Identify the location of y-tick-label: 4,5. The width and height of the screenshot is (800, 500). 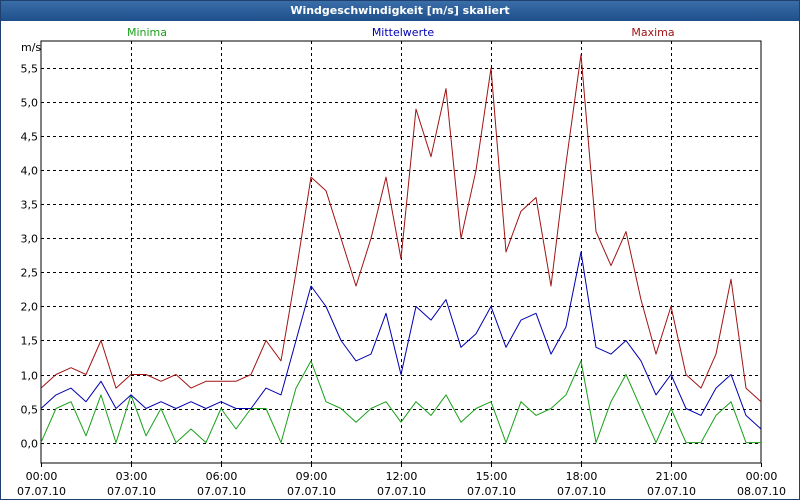
(30, 137).